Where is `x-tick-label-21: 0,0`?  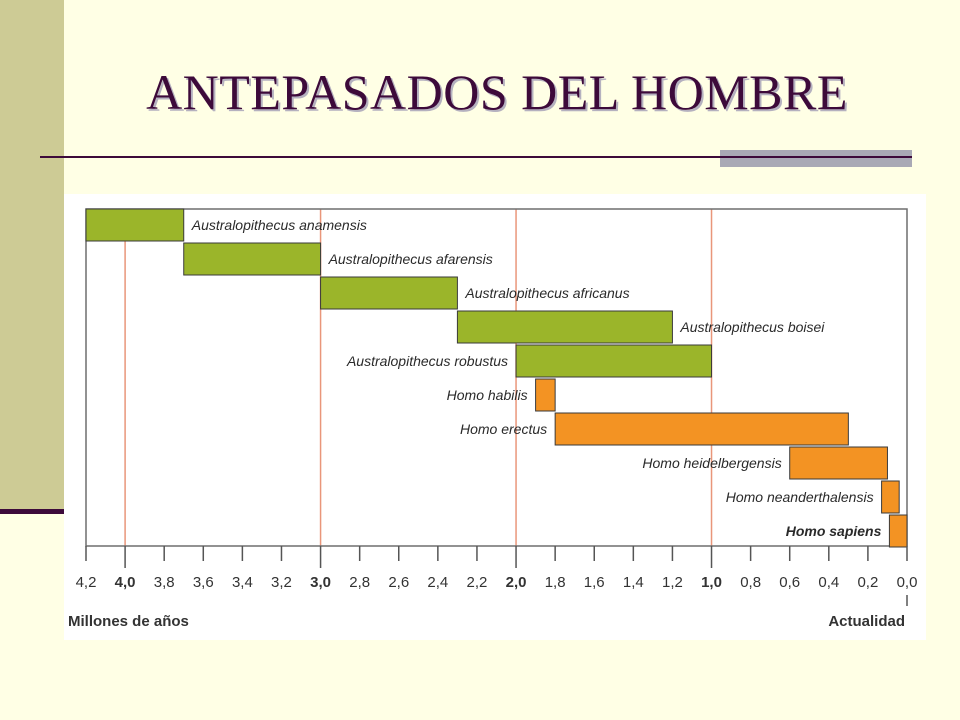
x-tick-label-21: 0,0 is located at coordinates (907, 582).